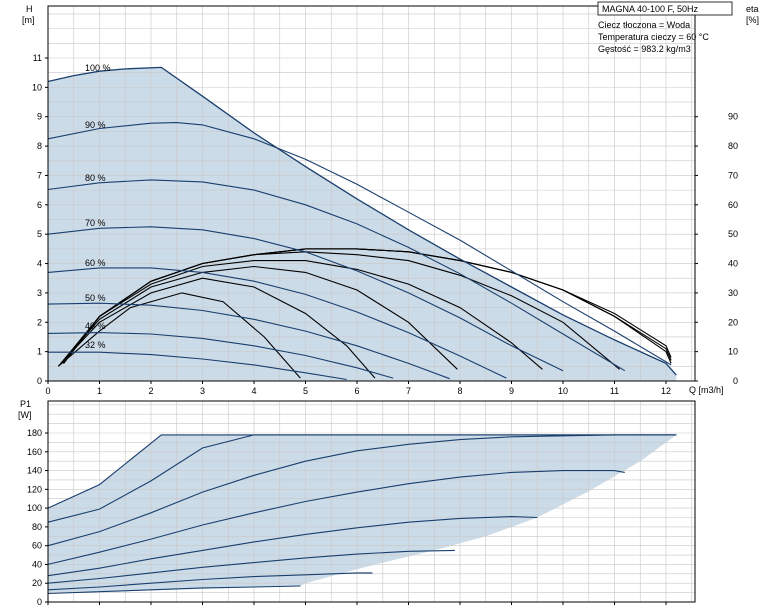 This screenshot has height=611, width=774. Describe the element at coordinates (733, 146) in the screenshot. I see `eta-y-tick-label: 80` at that location.